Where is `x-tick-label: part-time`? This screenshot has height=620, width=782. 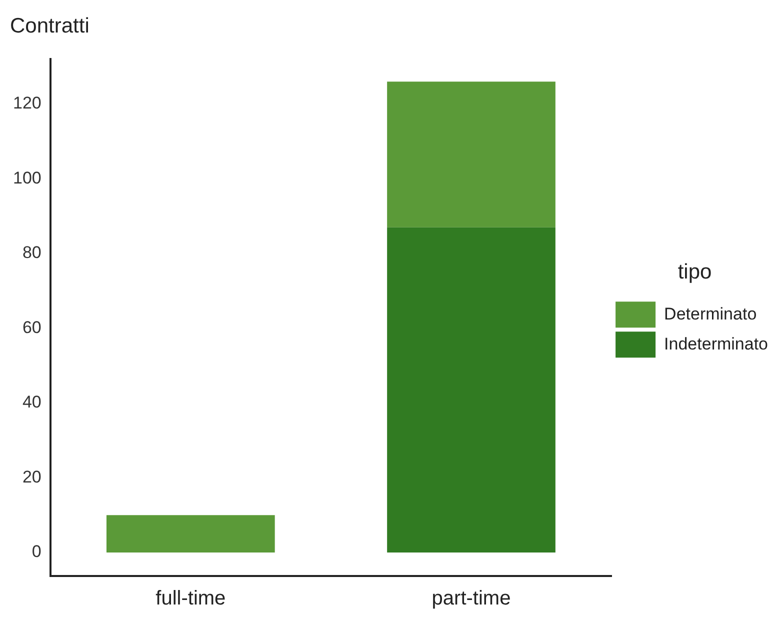
x-tick-label: part-time is located at coordinates (471, 599).